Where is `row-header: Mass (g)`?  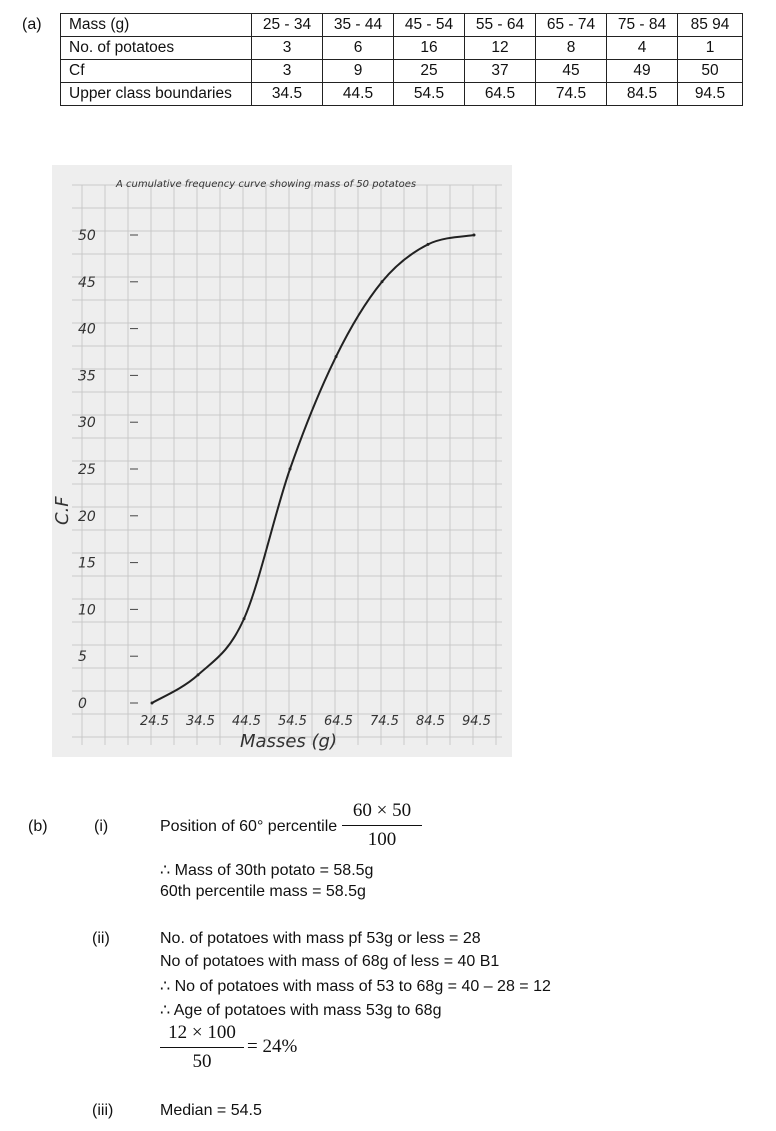 row-header: Mass (g) is located at coordinates (156, 25).